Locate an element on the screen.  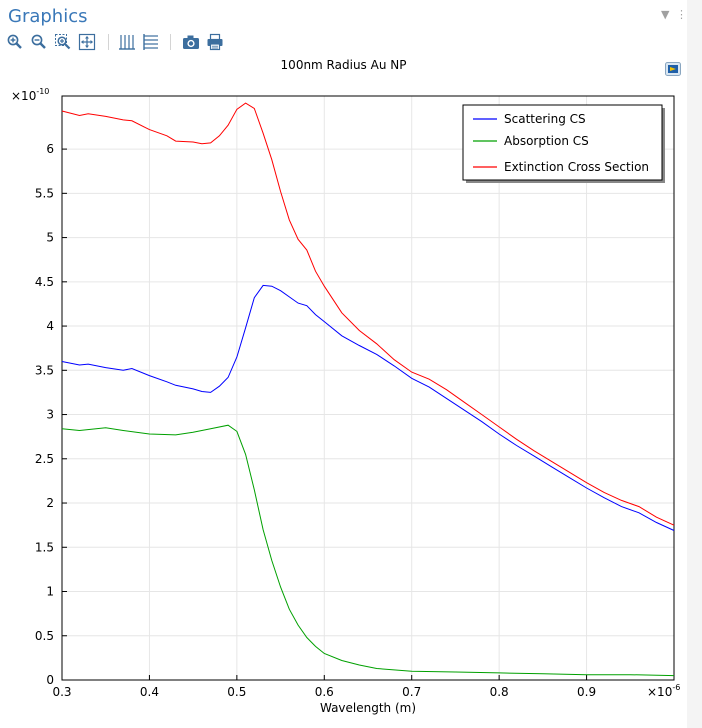
panel-scroll-gutter is located at coordinates (694, 364).